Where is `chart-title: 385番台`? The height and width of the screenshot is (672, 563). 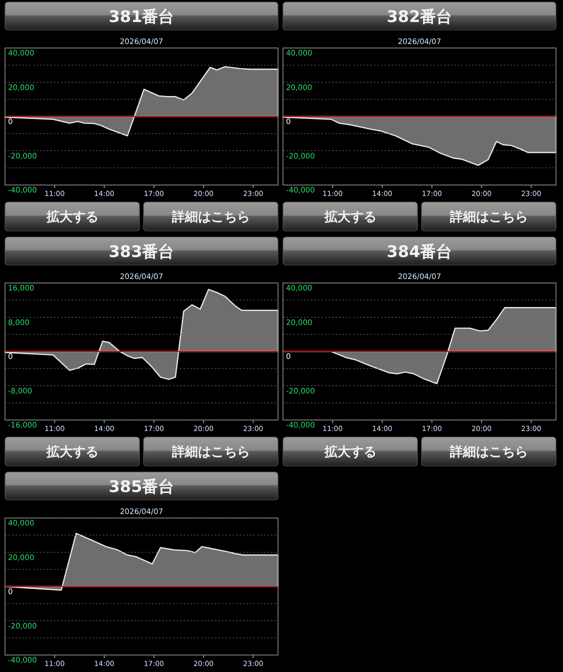 chart-title: 385番台 is located at coordinates (141, 486).